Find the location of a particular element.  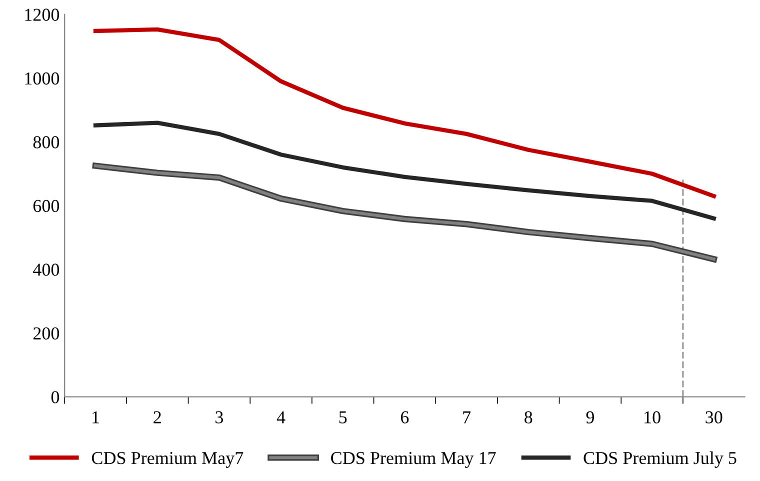

x-tick-label: 8 is located at coordinates (528, 417).